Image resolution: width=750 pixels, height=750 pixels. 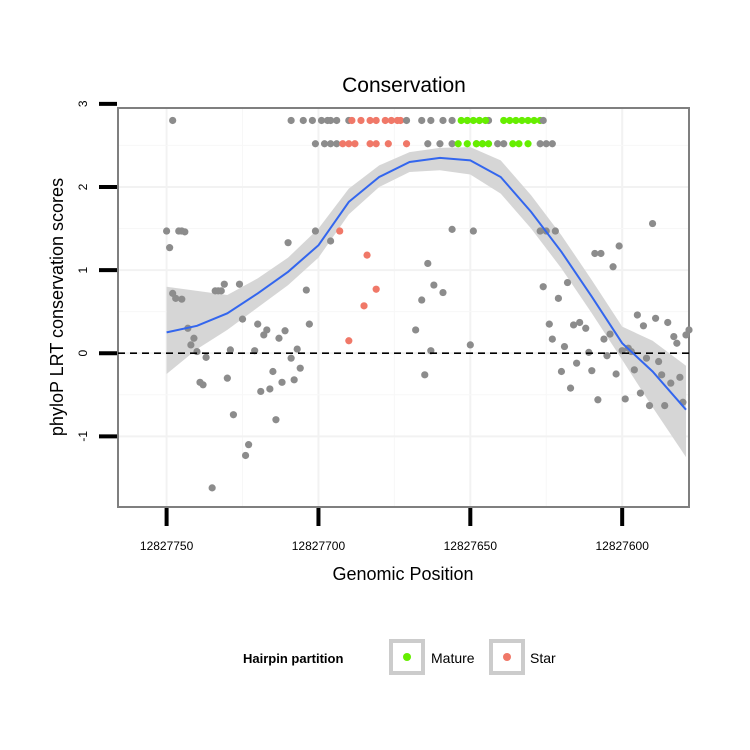 What do you see at coordinates (319, 546) in the screenshot?
I see `x-tick-label-1: 12827700` at bounding box center [319, 546].